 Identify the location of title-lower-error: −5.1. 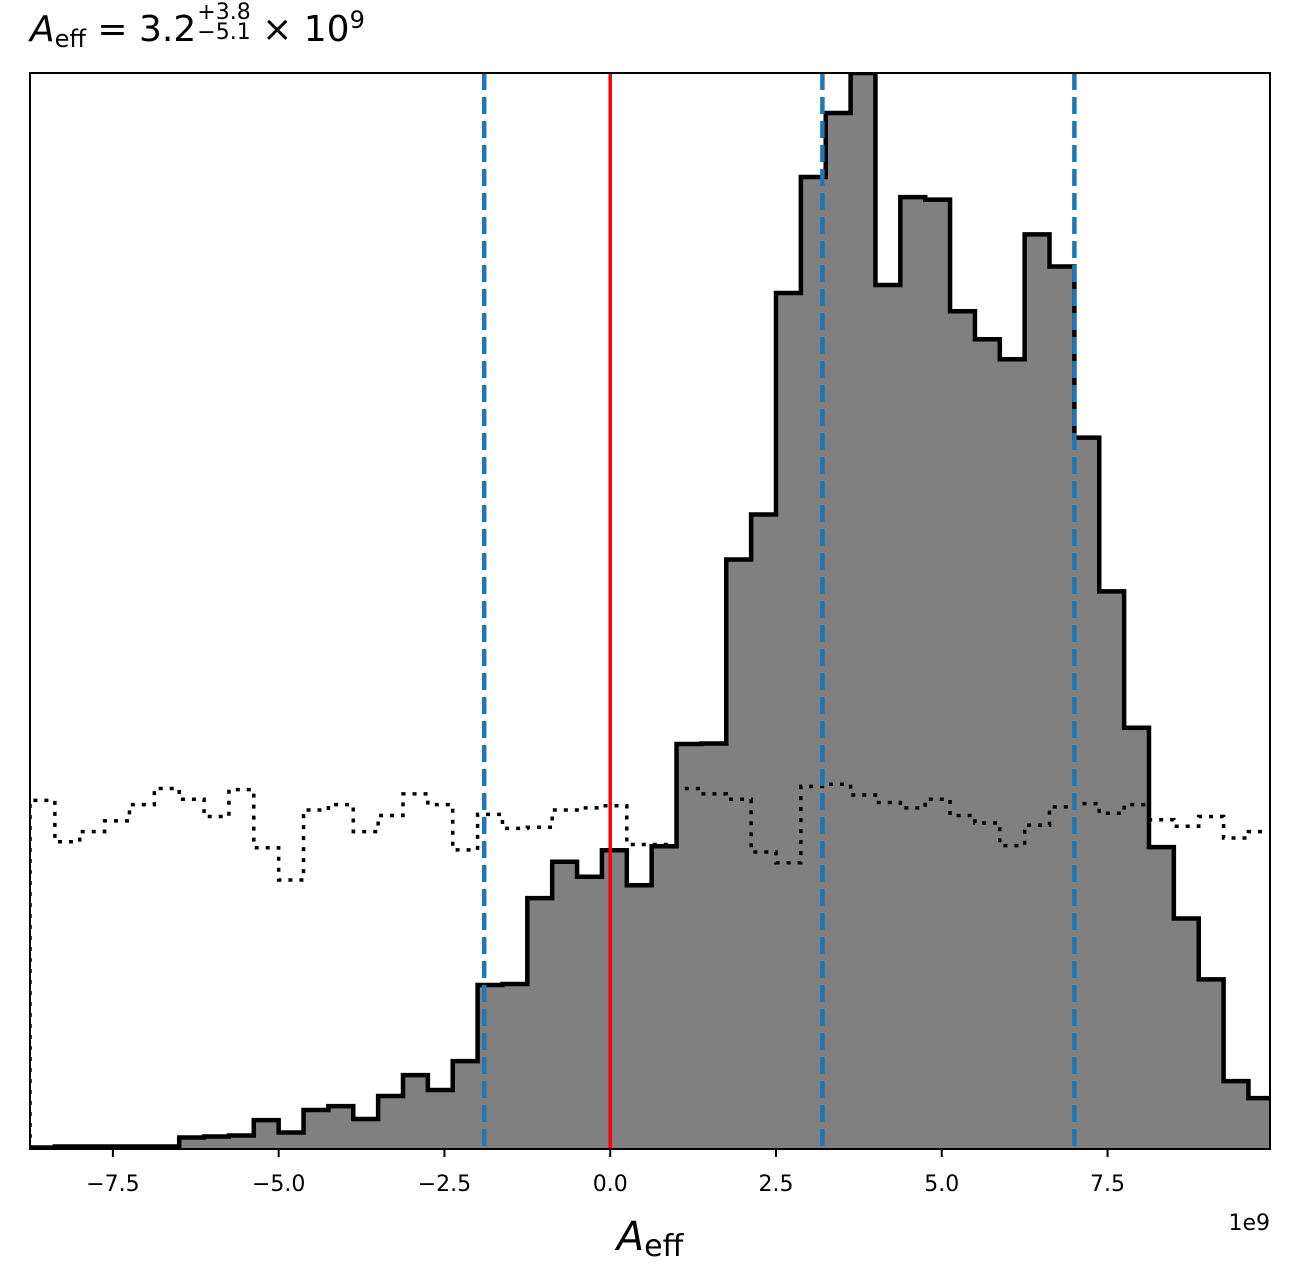
(224, 32).